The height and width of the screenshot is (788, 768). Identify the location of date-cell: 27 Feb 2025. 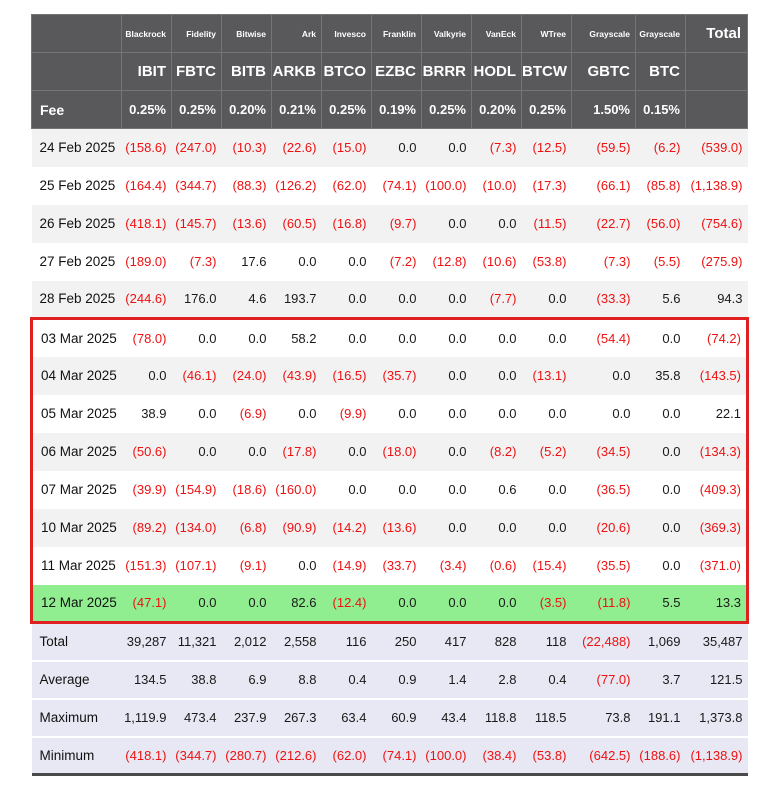
(76, 261).